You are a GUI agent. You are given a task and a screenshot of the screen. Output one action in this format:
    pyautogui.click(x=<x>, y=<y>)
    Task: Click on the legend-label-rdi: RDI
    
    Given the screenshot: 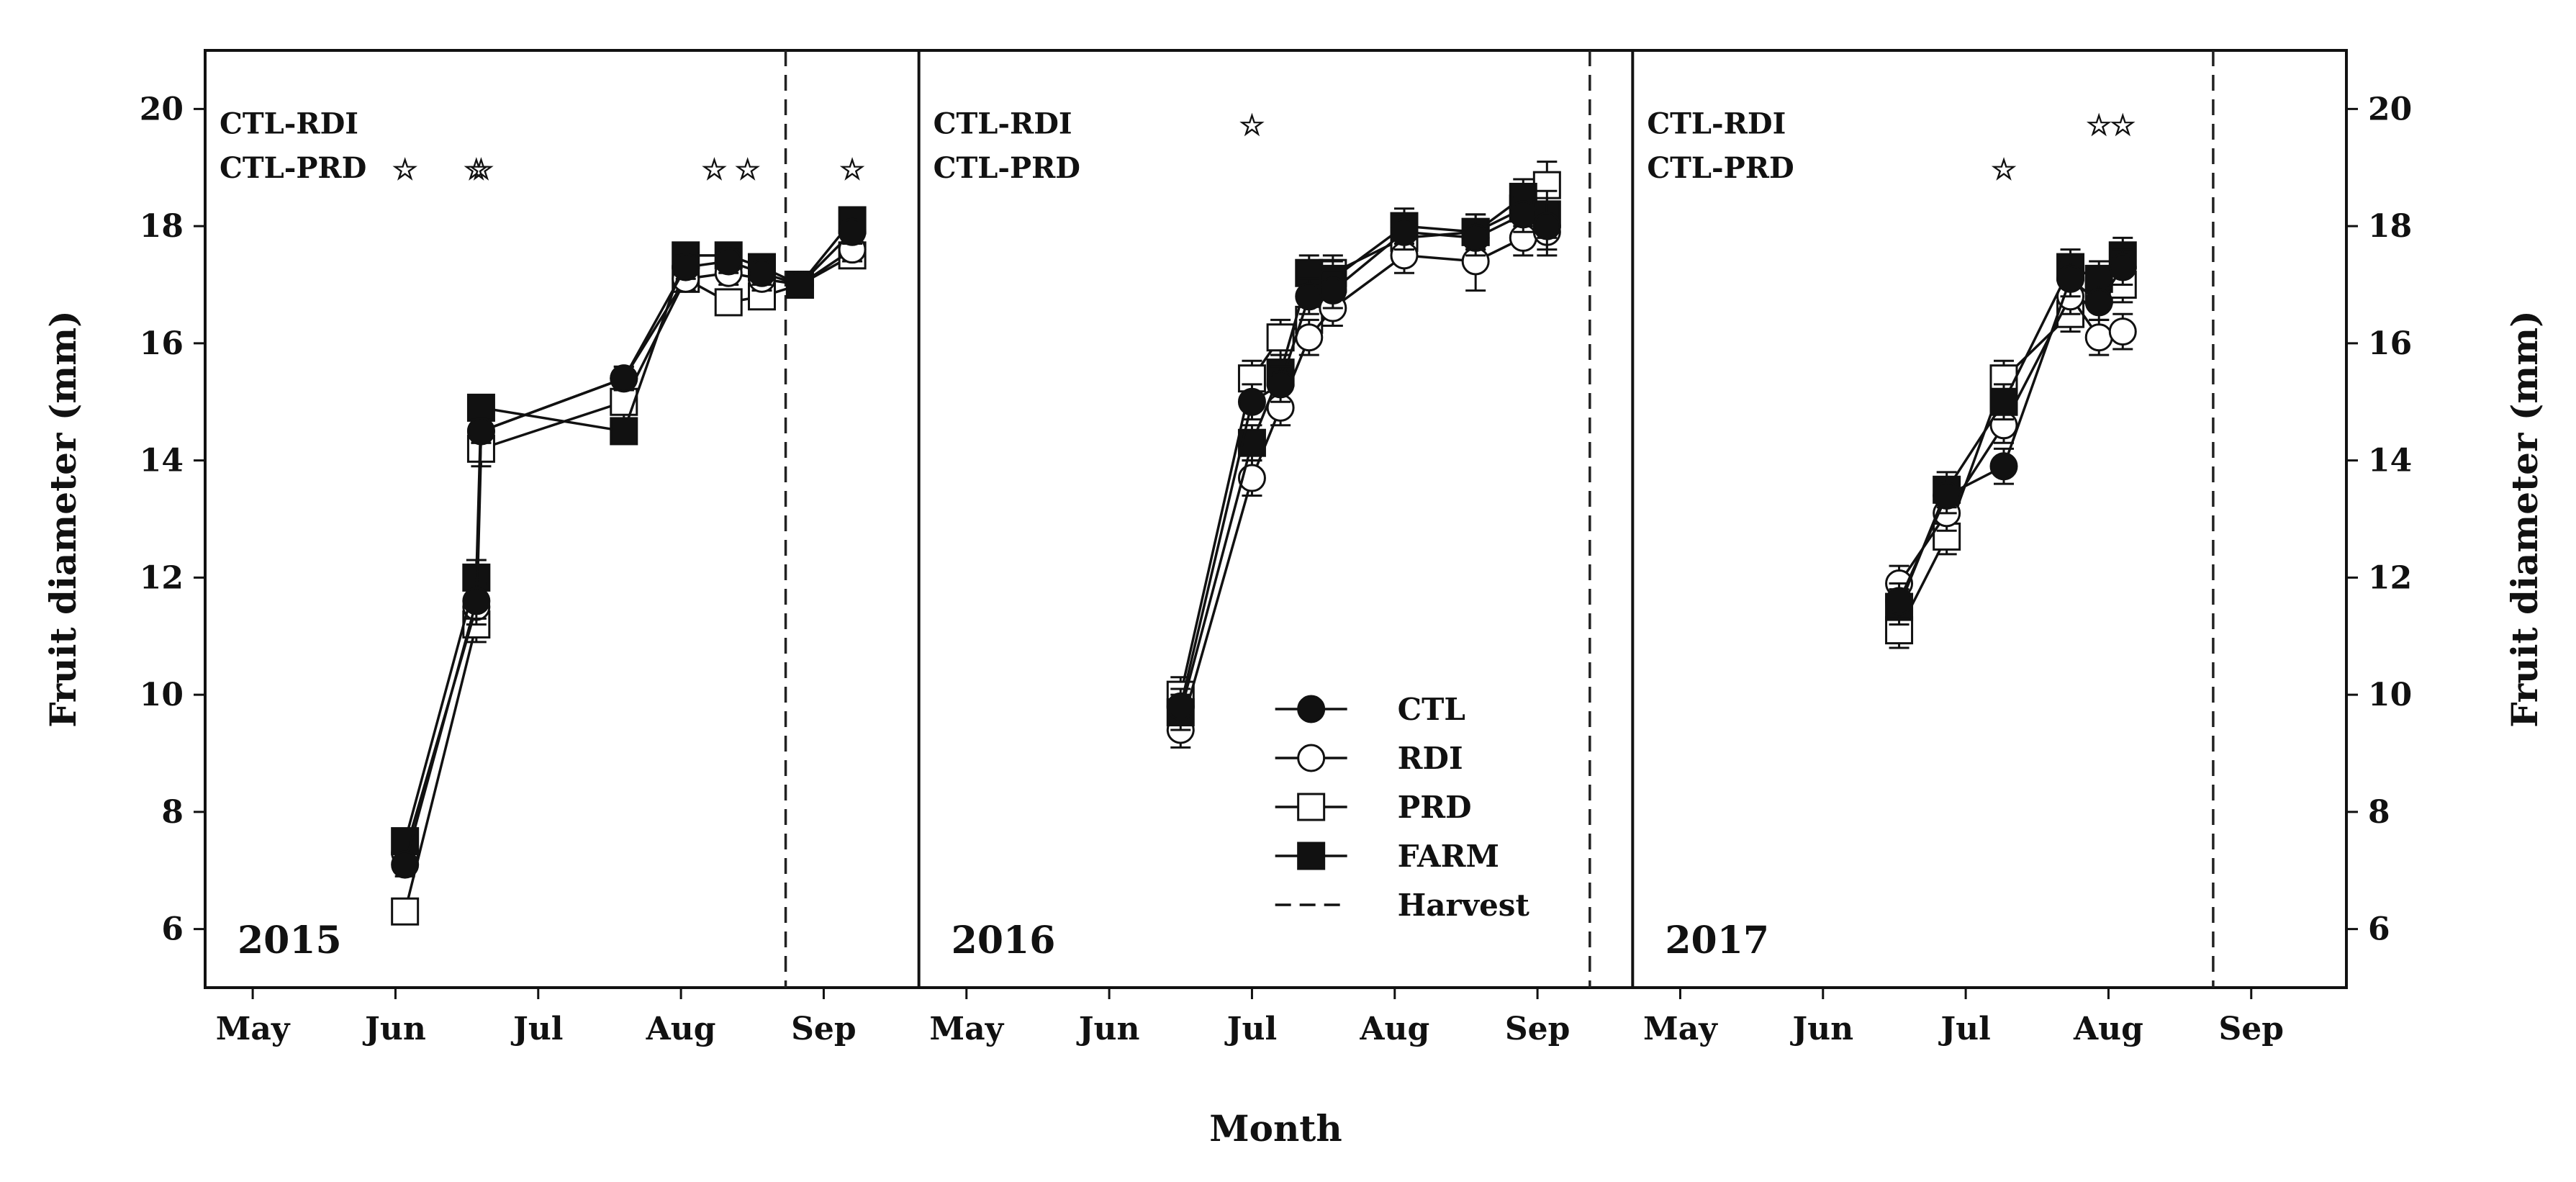 What is the action you would take?
    pyautogui.click(x=1431, y=758)
    